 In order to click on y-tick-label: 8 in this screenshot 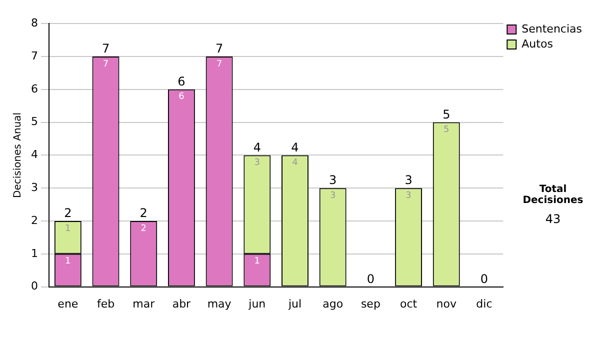, I will do `click(34, 23)`.